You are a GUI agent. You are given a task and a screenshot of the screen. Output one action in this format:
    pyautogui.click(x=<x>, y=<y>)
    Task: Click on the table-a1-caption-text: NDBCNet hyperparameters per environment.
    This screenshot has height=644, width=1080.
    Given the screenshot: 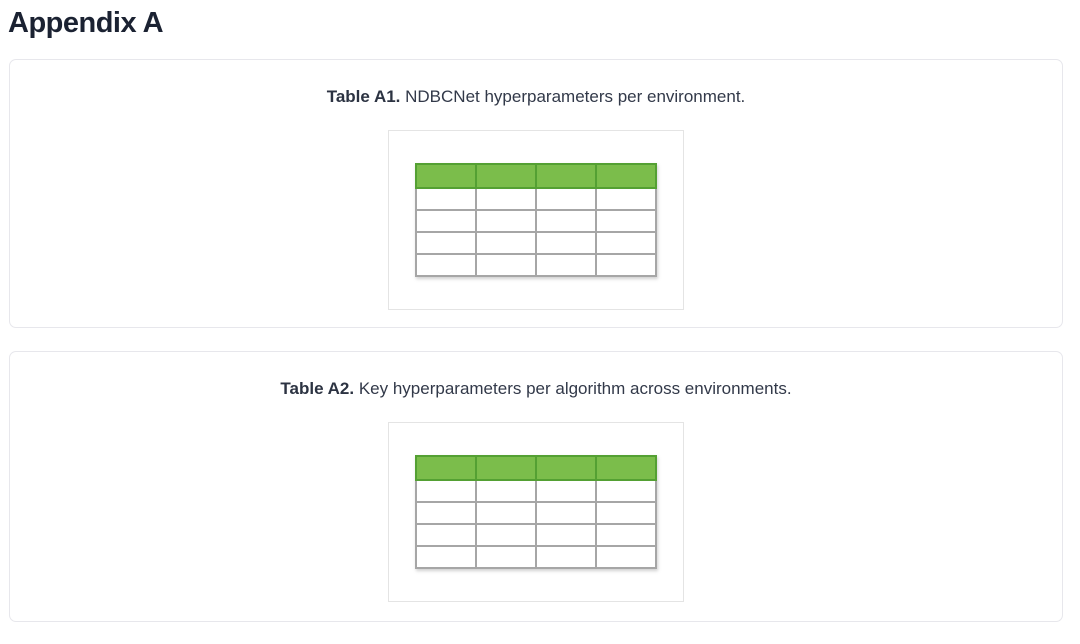 What is the action you would take?
    pyautogui.click(x=573, y=96)
    